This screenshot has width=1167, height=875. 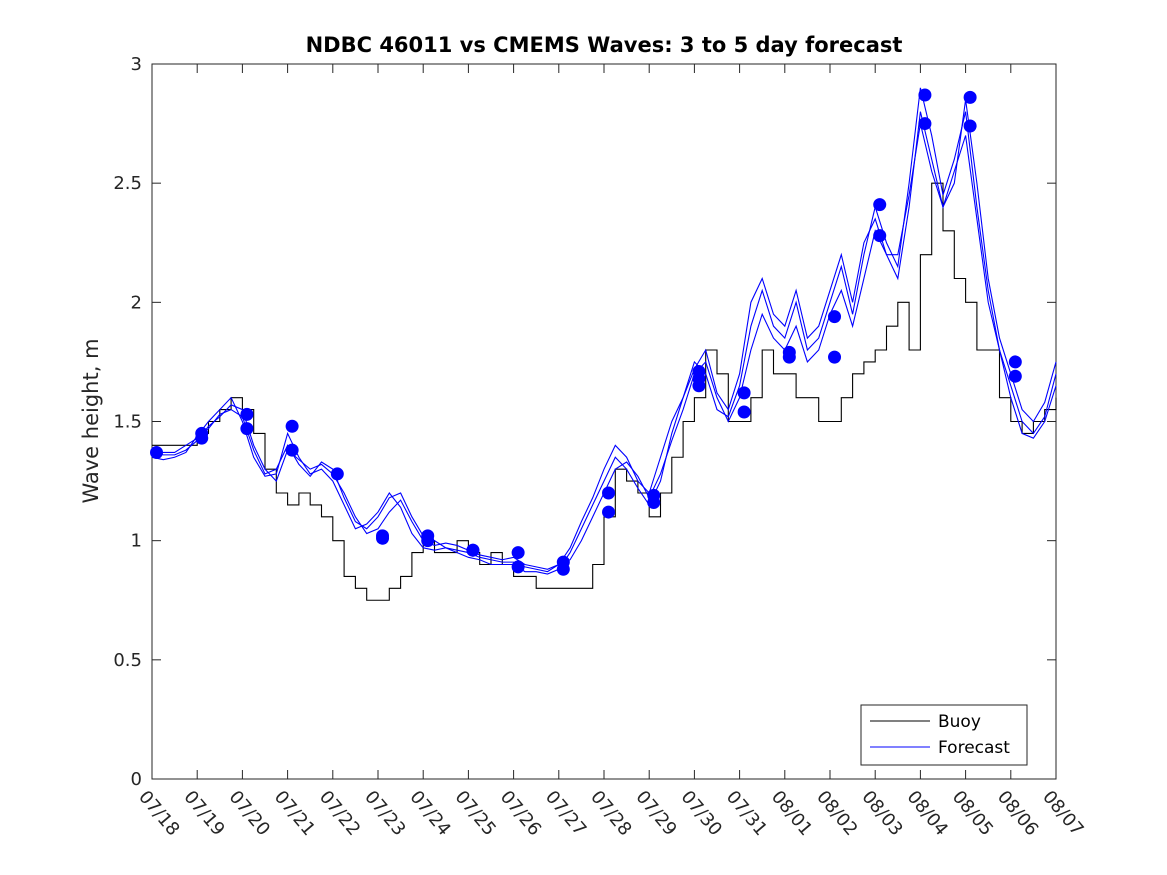 What do you see at coordinates (127, 183) in the screenshot?
I see `y-tick-label: 2.5` at bounding box center [127, 183].